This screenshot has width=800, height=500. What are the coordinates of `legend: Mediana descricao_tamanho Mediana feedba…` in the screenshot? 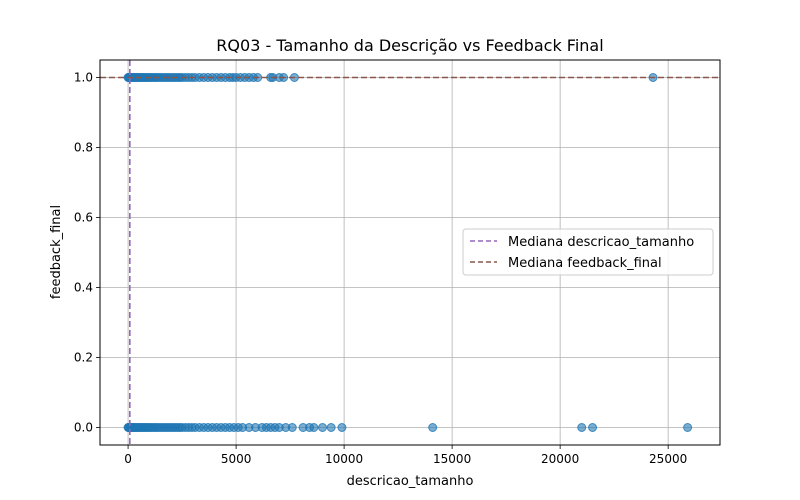 It's located at (588, 252).